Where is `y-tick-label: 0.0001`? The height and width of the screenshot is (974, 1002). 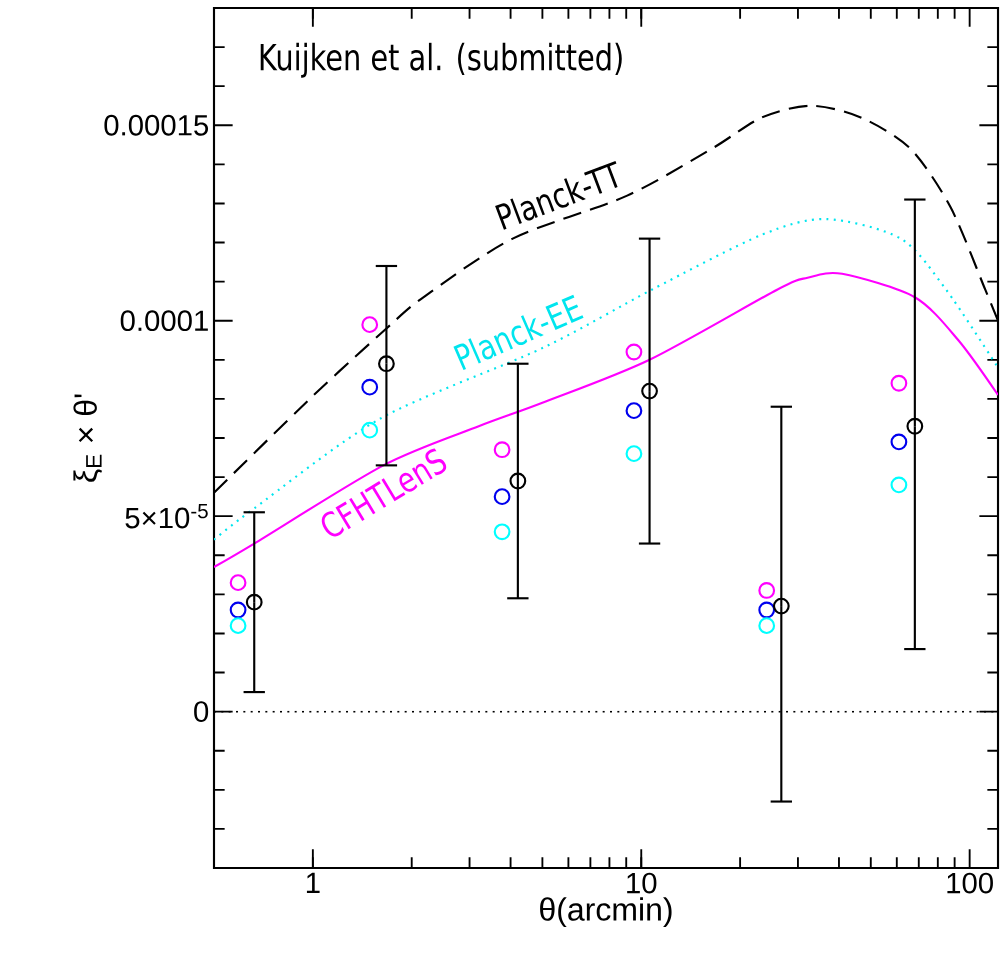 y-tick-label: 0.0001 is located at coordinates (164, 321).